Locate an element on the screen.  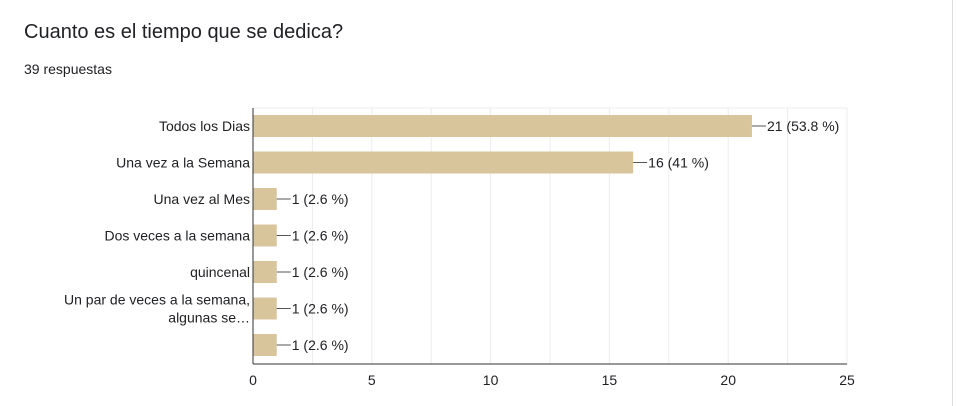
question-title: Cuanto es el tiempo que se dedica? is located at coordinates (184, 32).